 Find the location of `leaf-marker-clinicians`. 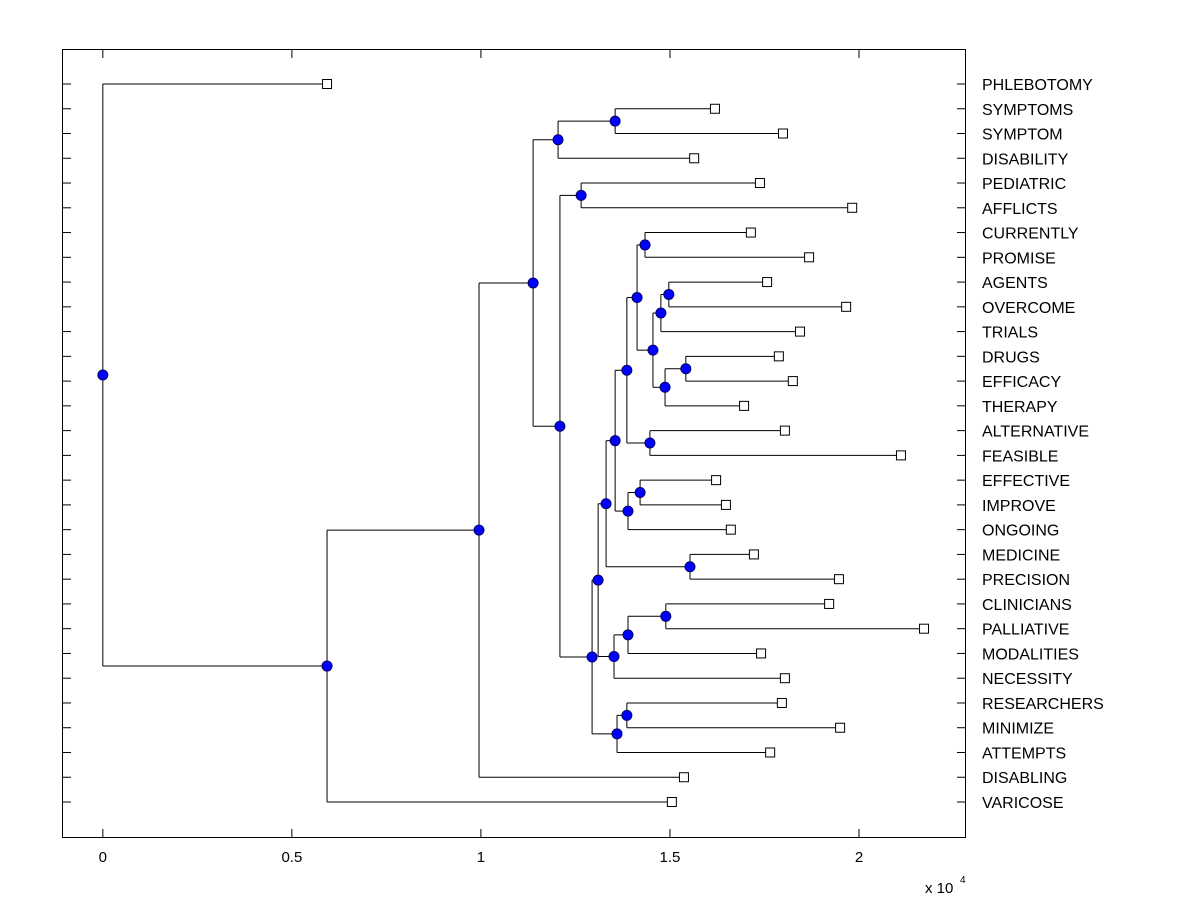

leaf-marker-clinicians is located at coordinates (829, 603).